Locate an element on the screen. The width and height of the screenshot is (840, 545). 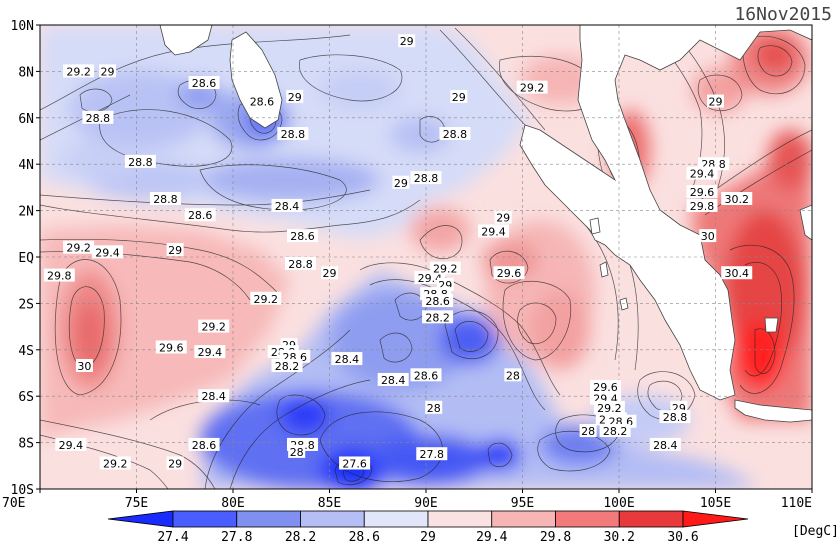
colorbar: 27.4 27.8 28.2 28.6 29 29.4 29.8 30.2 30.6 is located at coordinates (428, 527).